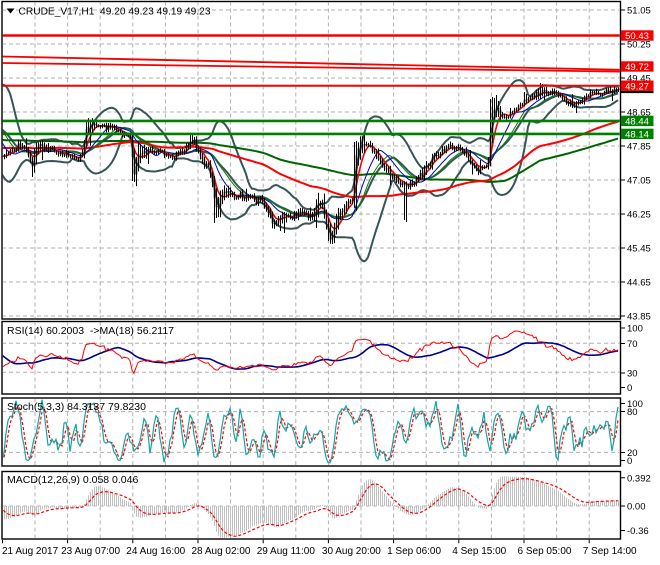 The height and width of the screenshot is (565, 660). I want to click on svg-text: 80, so click(632, 412).